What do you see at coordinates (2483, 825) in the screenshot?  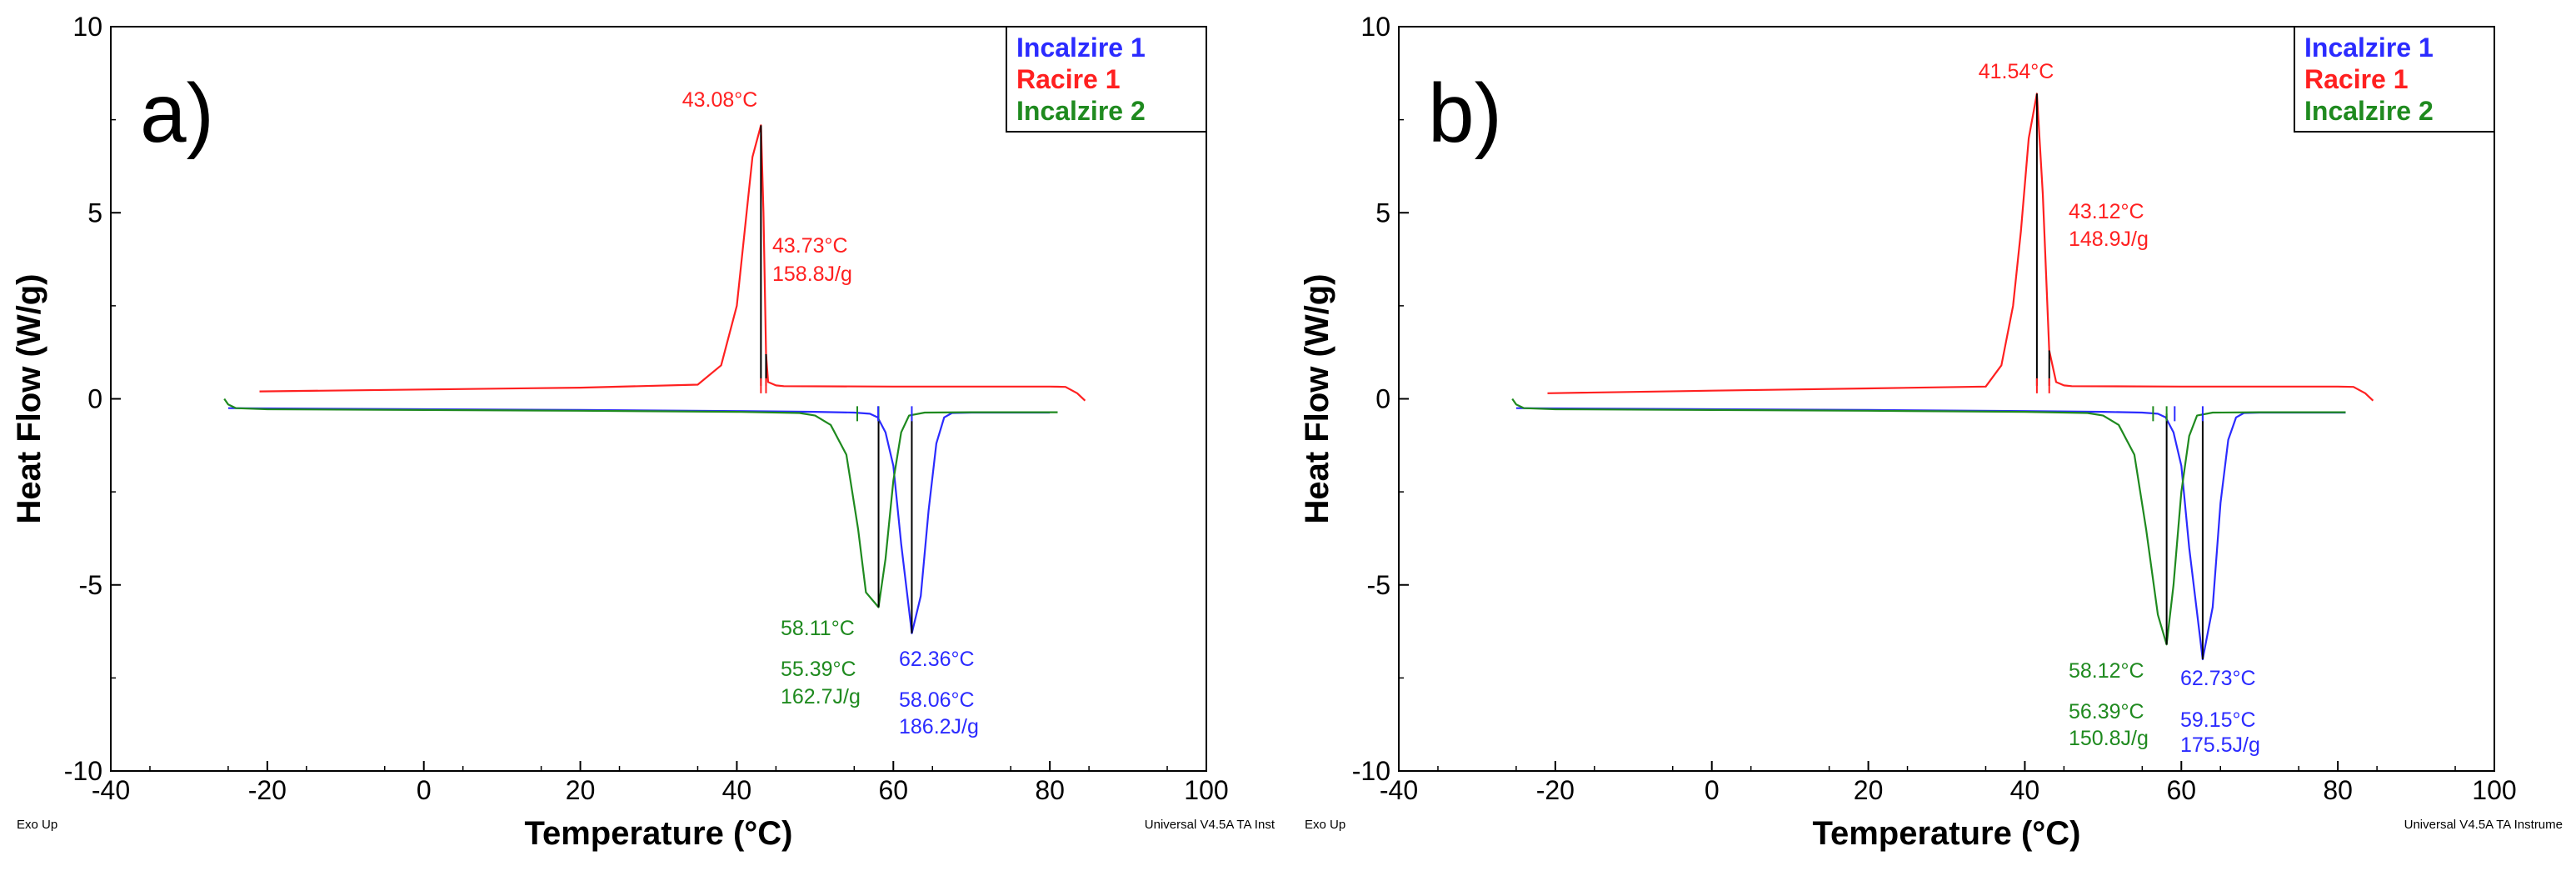 I see `software-version-label: Universal V4.5A TA Instrume` at bounding box center [2483, 825].